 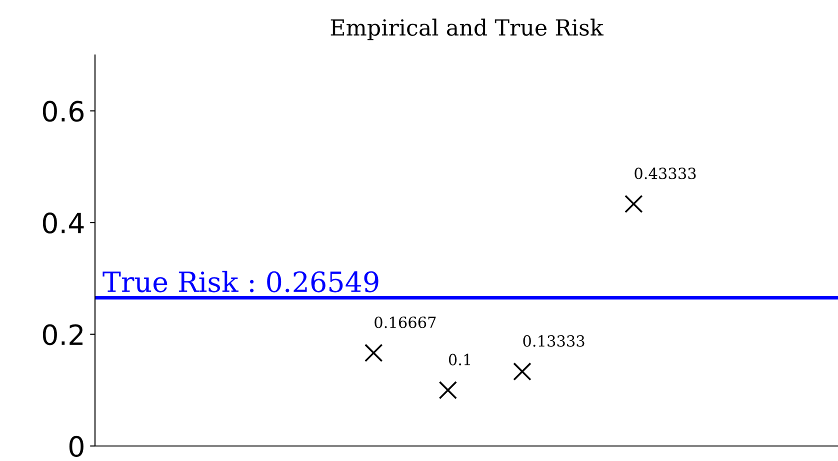 What do you see at coordinates (63, 111) in the screenshot?
I see `y-tick-label: 0.6` at bounding box center [63, 111].